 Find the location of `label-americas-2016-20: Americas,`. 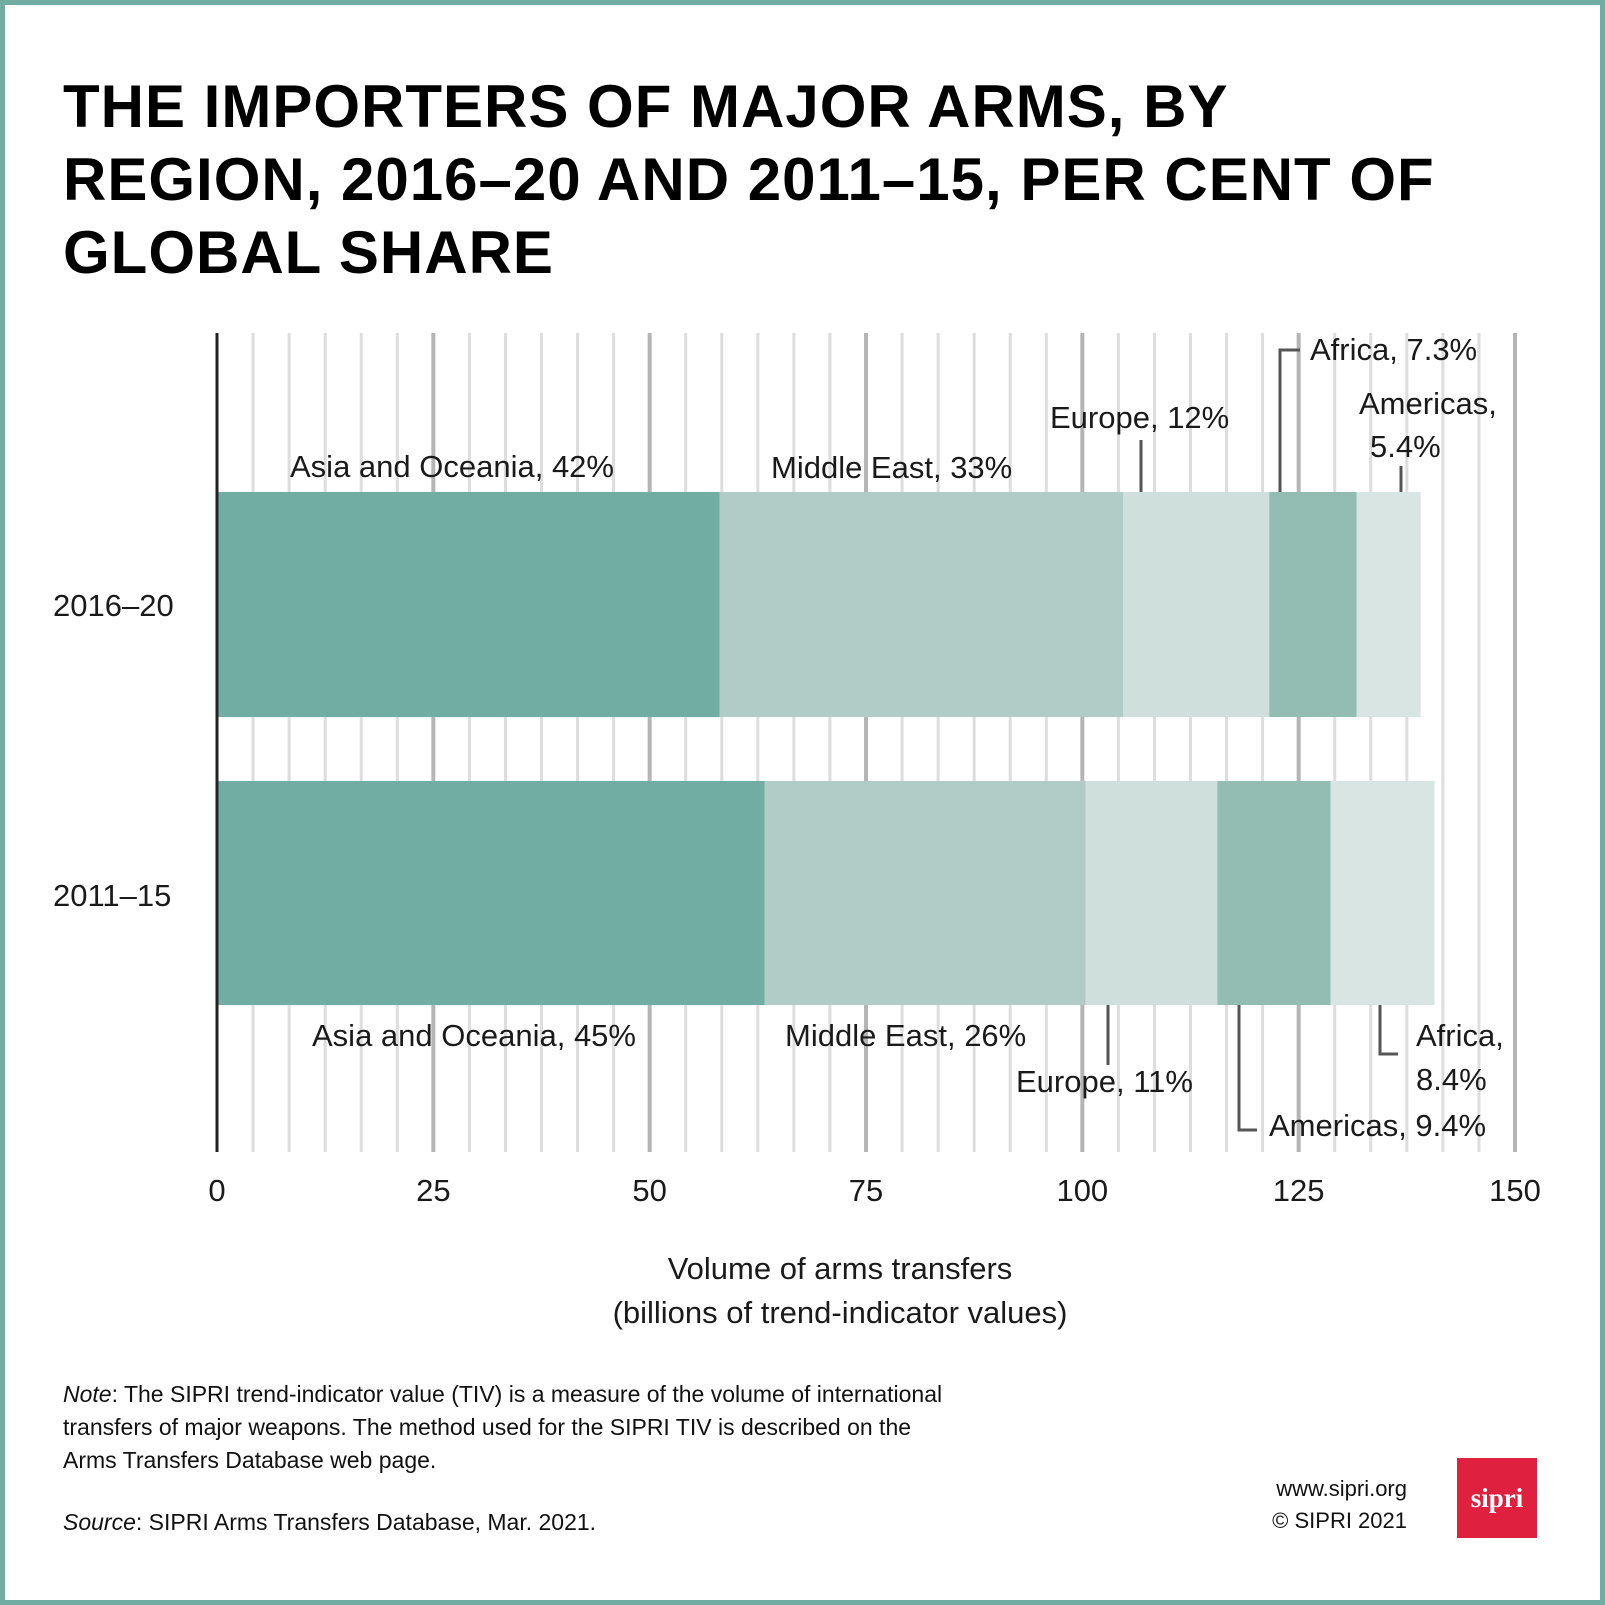

label-americas-2016-20: Americas, is located at coordinates (1428, 403).